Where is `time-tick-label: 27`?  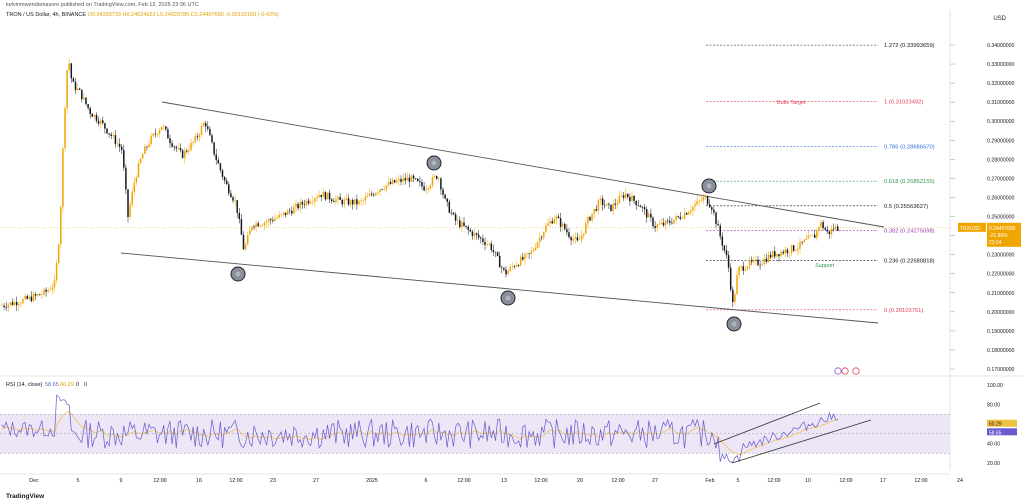 time-tick-label: 27 is located at coordinates (655, 481).